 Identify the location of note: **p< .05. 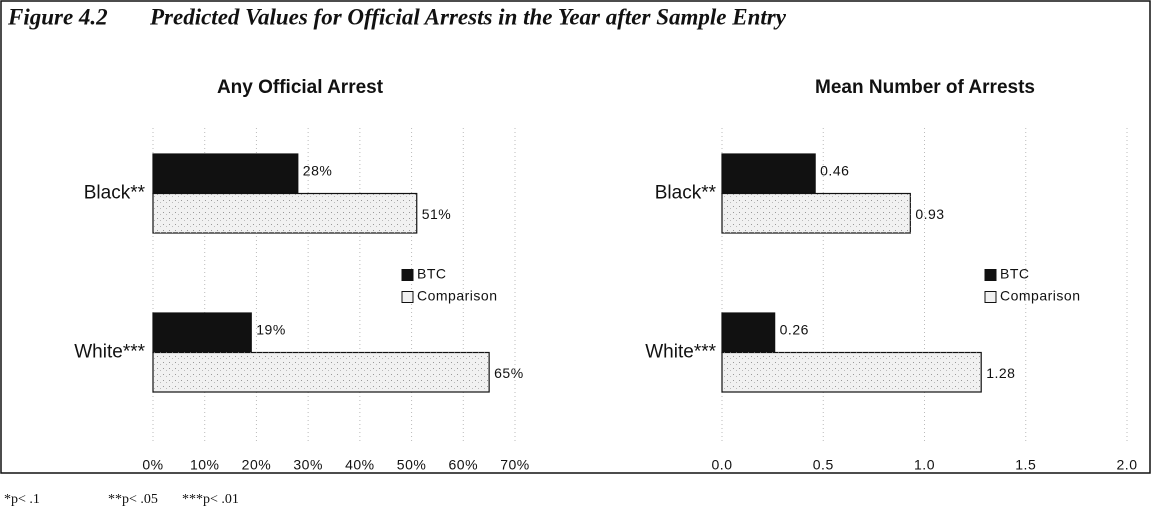
(133, 499).